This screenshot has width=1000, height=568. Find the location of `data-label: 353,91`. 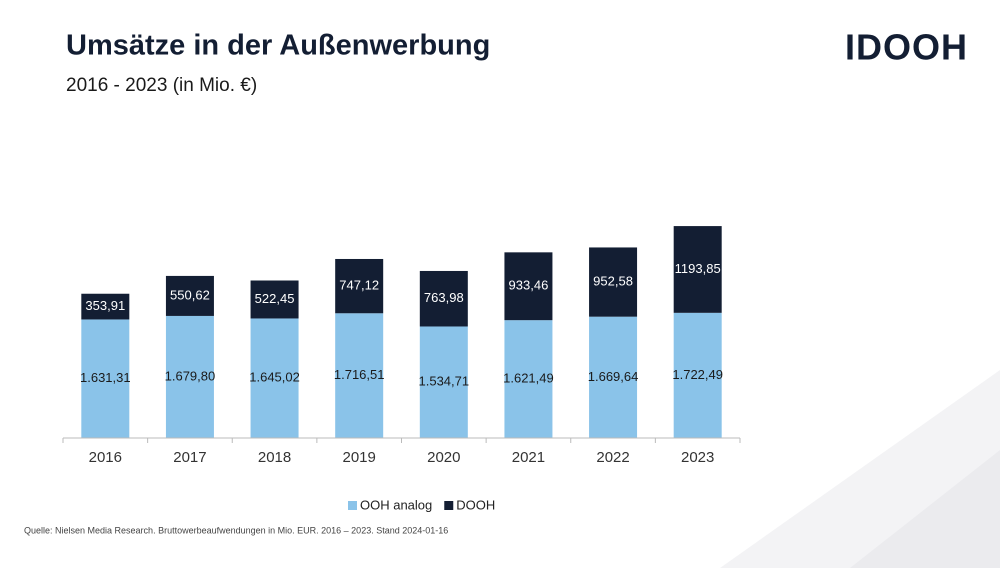

data-label: 353,91 is located at coordinates (105, 305).